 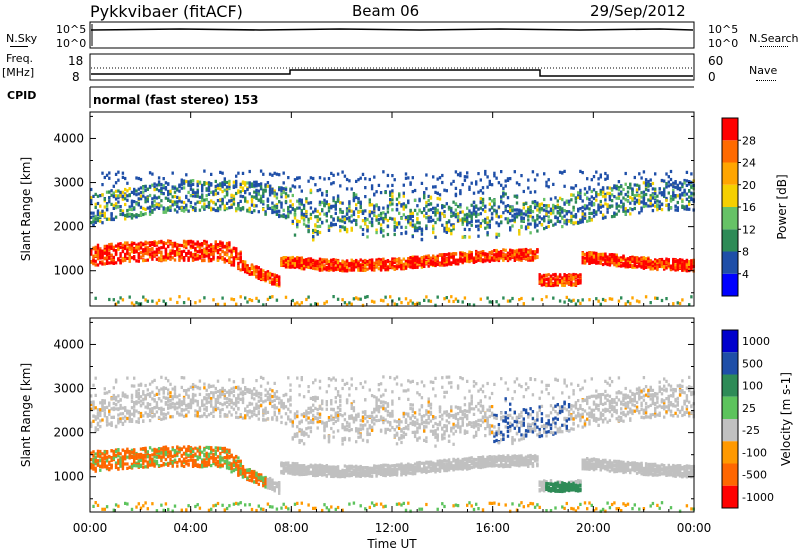 I want to click on power-colorbar-title: Power [dB], so click(x=782, y=206).